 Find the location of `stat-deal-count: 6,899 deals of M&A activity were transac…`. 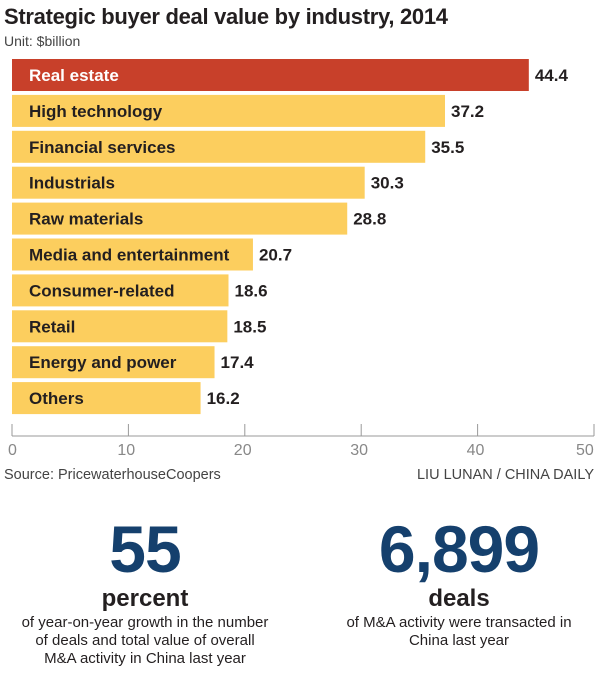

stat-deal-count: 6,899 deals of M&A activity were transac… is located at coordinates (459, 583).